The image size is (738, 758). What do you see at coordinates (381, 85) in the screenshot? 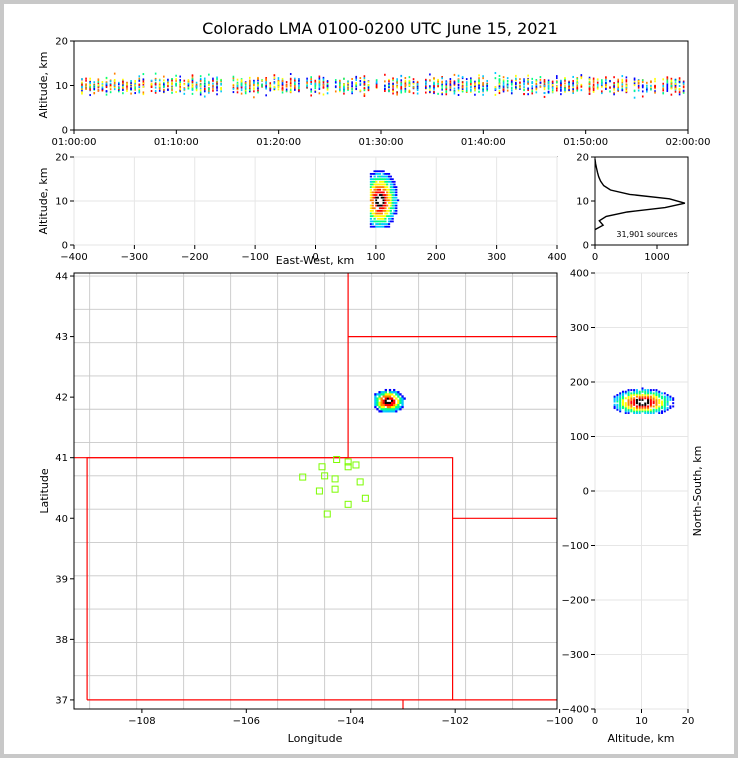
I see `time-height-axes-frame` at bounding box center [381, 85].